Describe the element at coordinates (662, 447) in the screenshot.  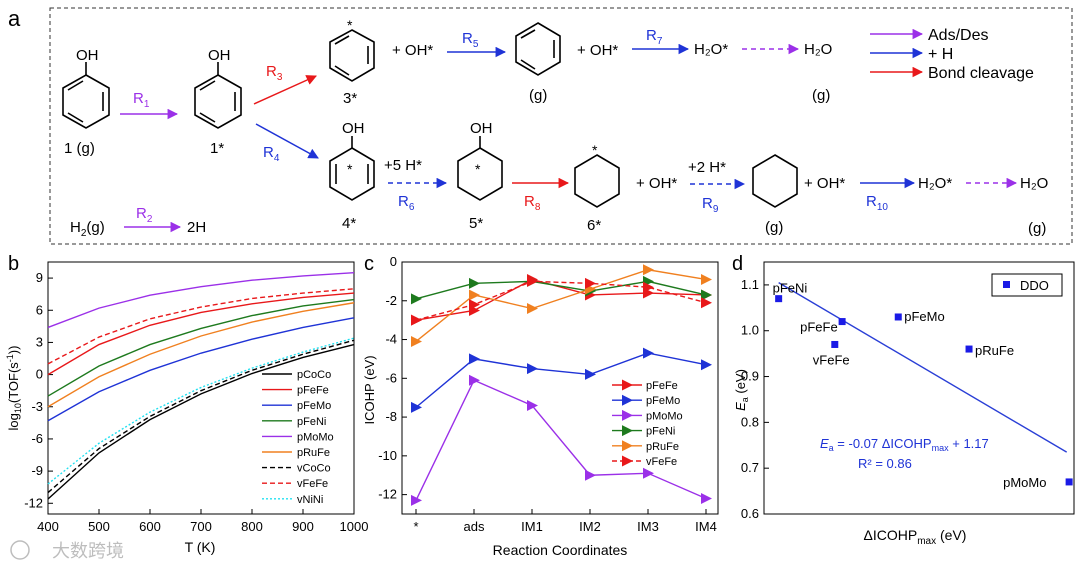
I see `legend-label-pRuFe: pRuFe` at that location.